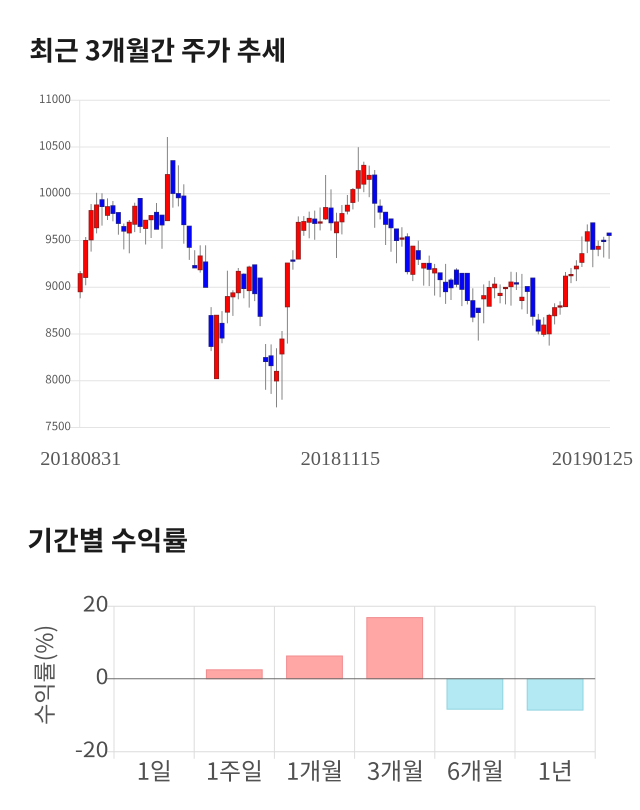 The width and height of the screenshot is (640, 810). Describe the element at coordinates (592, 459) in the screenshot. I see `svg-text: 20190125` at that location.